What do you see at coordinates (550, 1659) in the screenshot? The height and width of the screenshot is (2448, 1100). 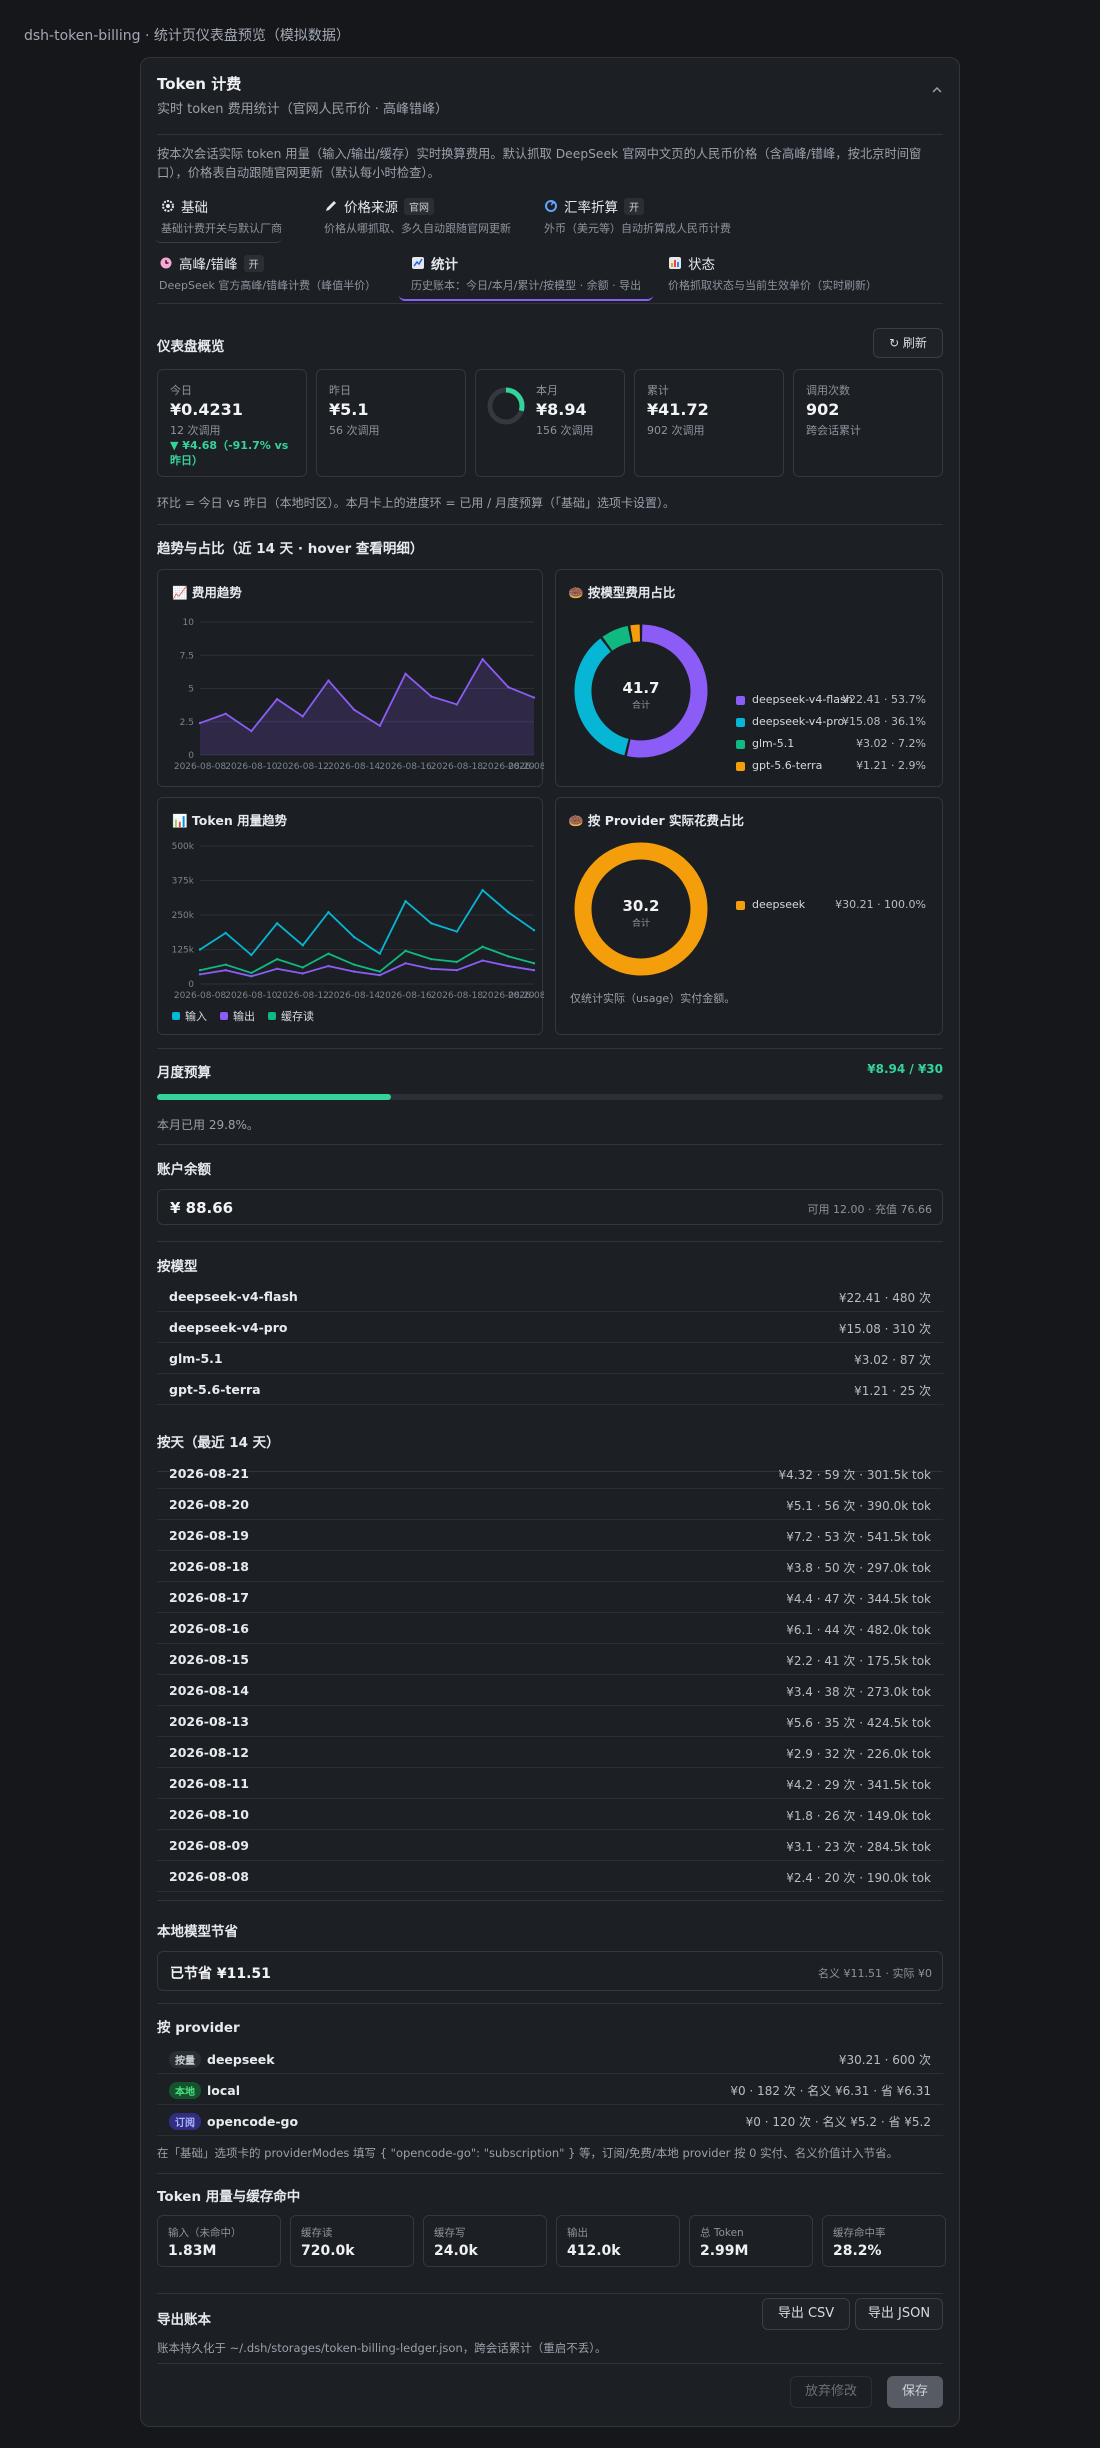 I see `list-item: 2026-08-15 ¥2.2 · 41 次 · 175.5k tok` at bounding box center [550, 1659].